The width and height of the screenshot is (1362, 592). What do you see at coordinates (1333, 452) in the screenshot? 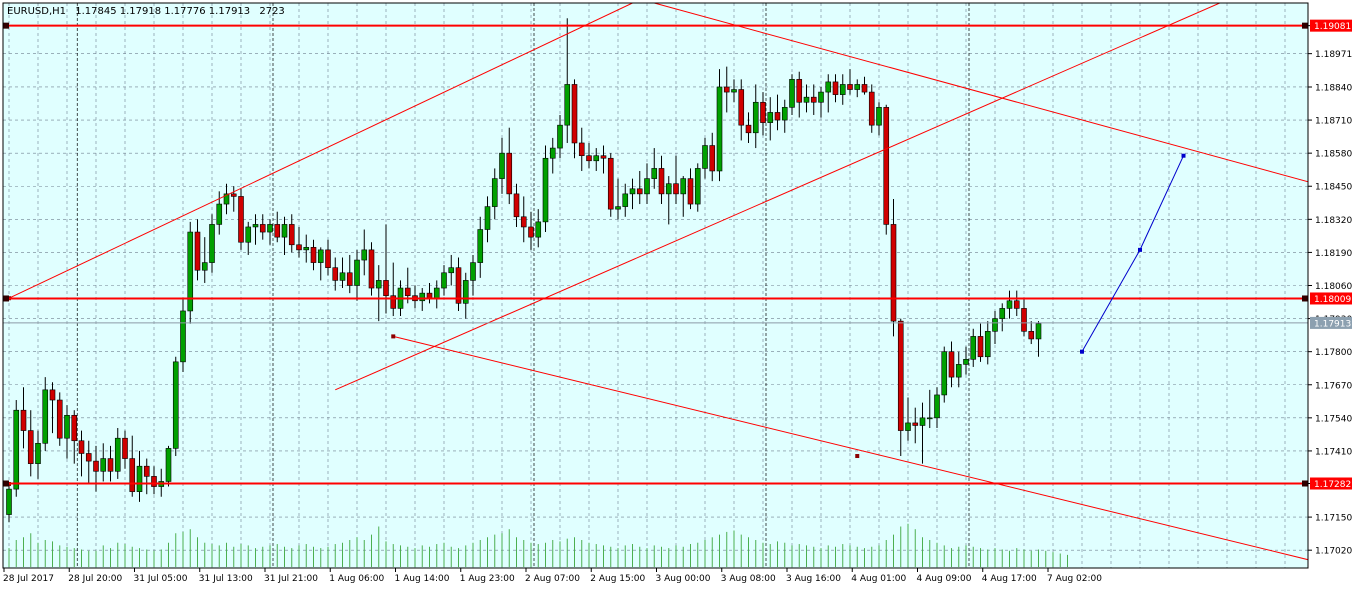
I see `y-tick-label: 1.17410` at bounding box center [1333, 452].